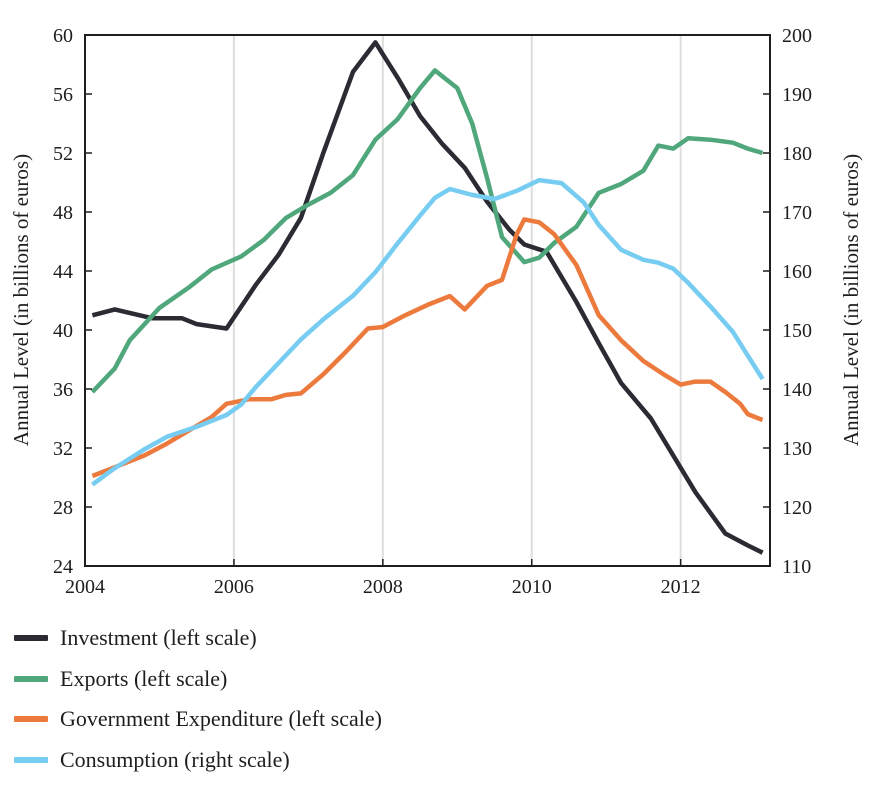 The height and width of the screenshot is (794, 876). I want to click on legend-item-exports: Exports (left scale), so click(198, 679).